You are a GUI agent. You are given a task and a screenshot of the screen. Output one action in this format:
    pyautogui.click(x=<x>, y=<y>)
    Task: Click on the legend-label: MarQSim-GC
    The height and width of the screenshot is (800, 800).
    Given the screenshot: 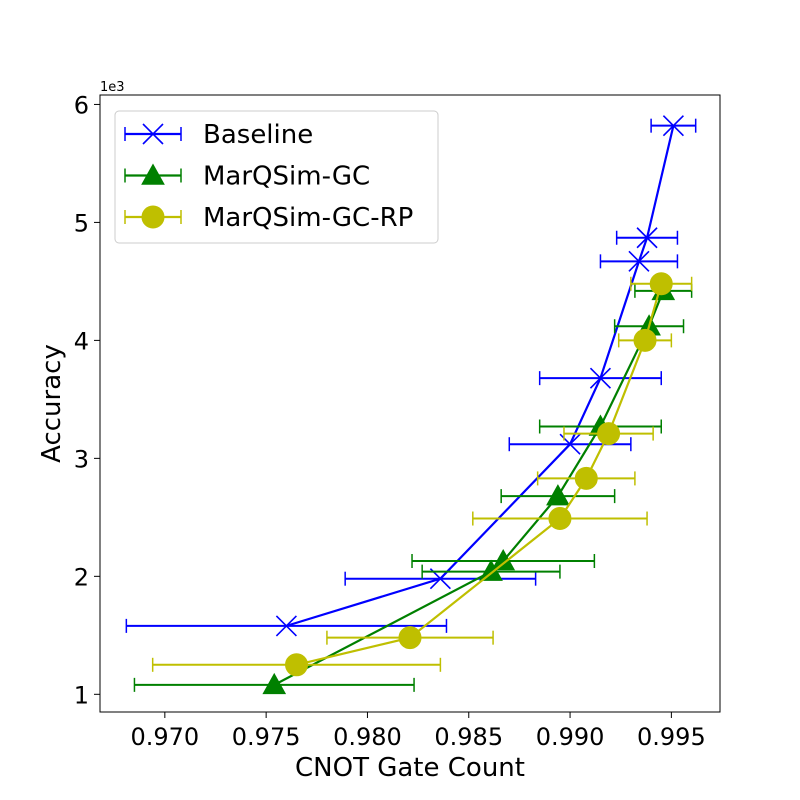 What is the action you would take?
    pyautogui.click(x=286, y=177)
    